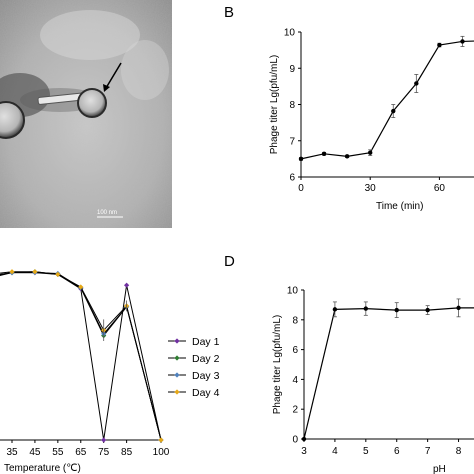 The height and width of the screenshot is (474, 474). What do you see at coordinates (295, 320) in the screenshot?
I see `y-tick-label-d: 8` at bounding box center [295, 320].